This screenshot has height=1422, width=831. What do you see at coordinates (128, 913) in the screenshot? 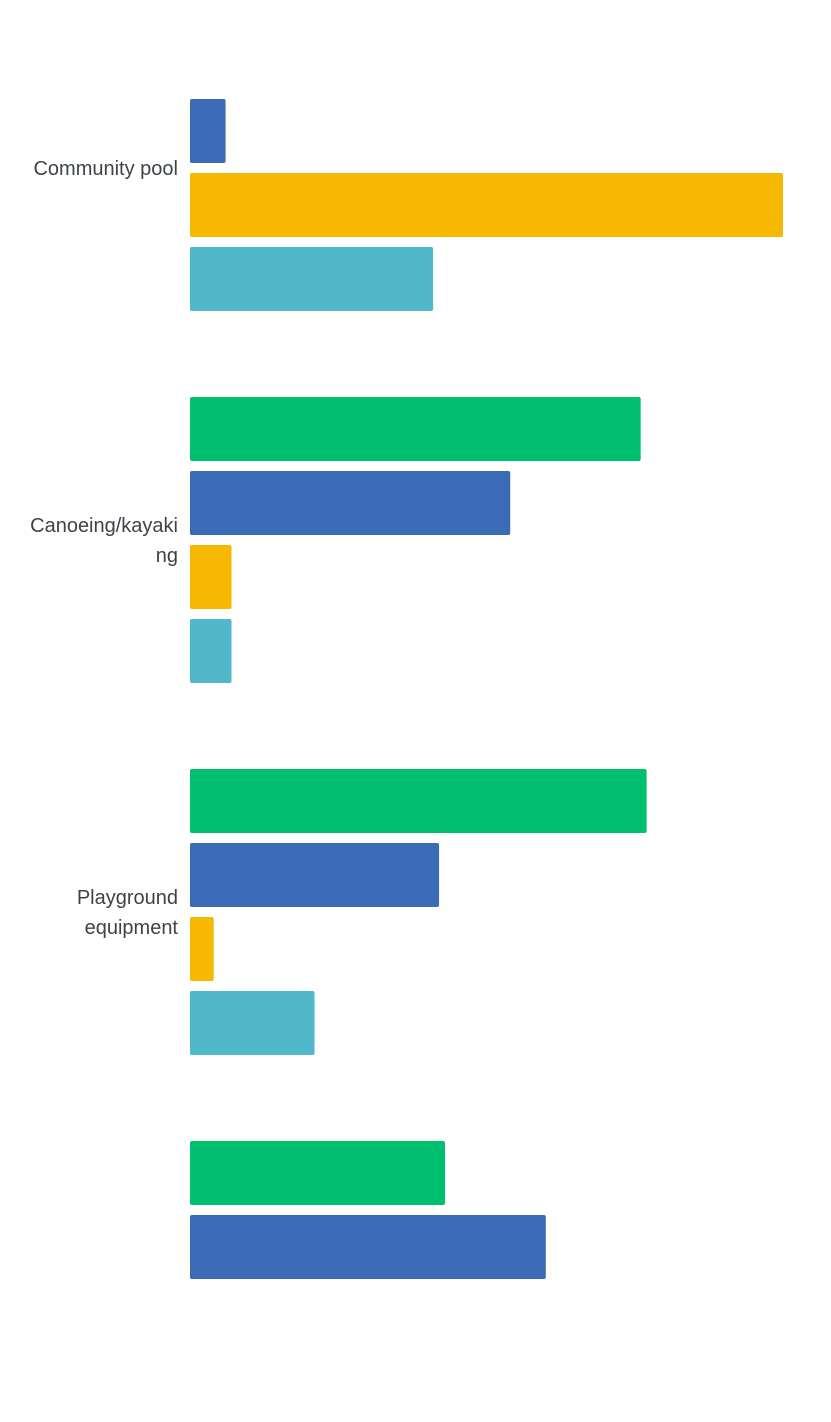
I see `category-label: Playground equipment` at bounding box center [128, 913].